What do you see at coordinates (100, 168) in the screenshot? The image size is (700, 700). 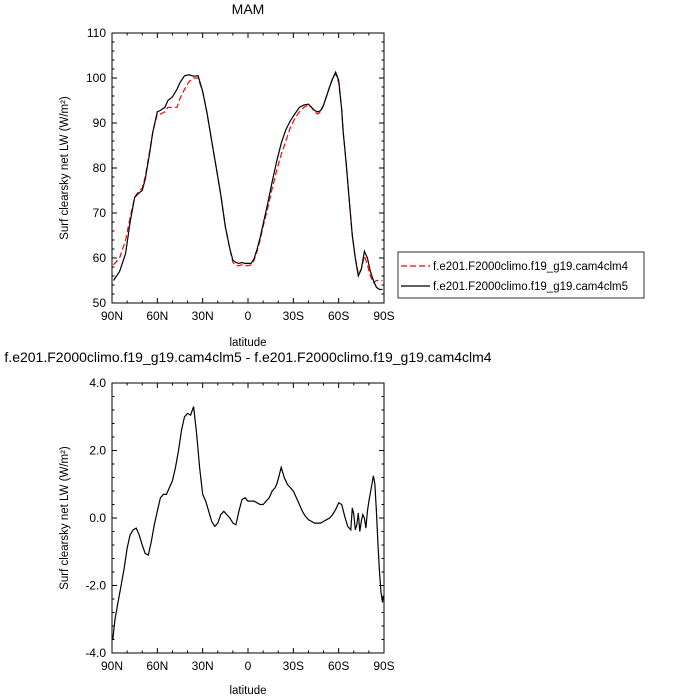 I see `y-tick-label: 80` at bounding box center [100, 168].